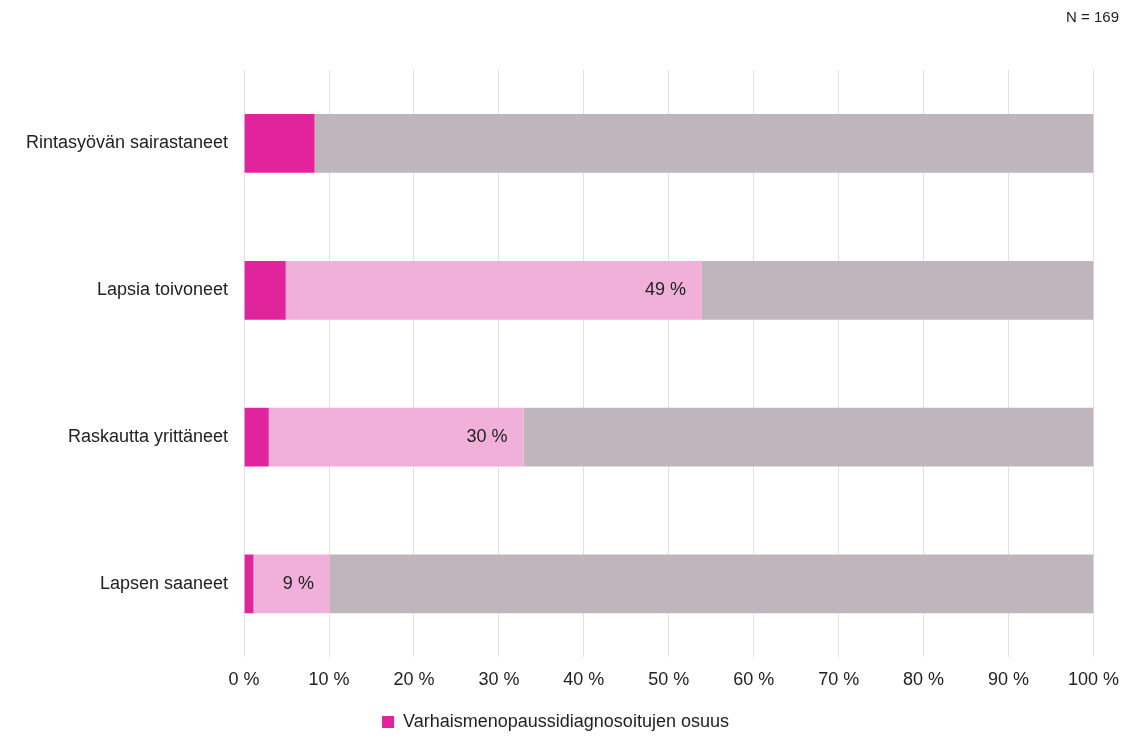  What do you see at coordinates (1092, 16) in the screenshot?
I see `text: N = 169` at bounding box center [1092, 16].